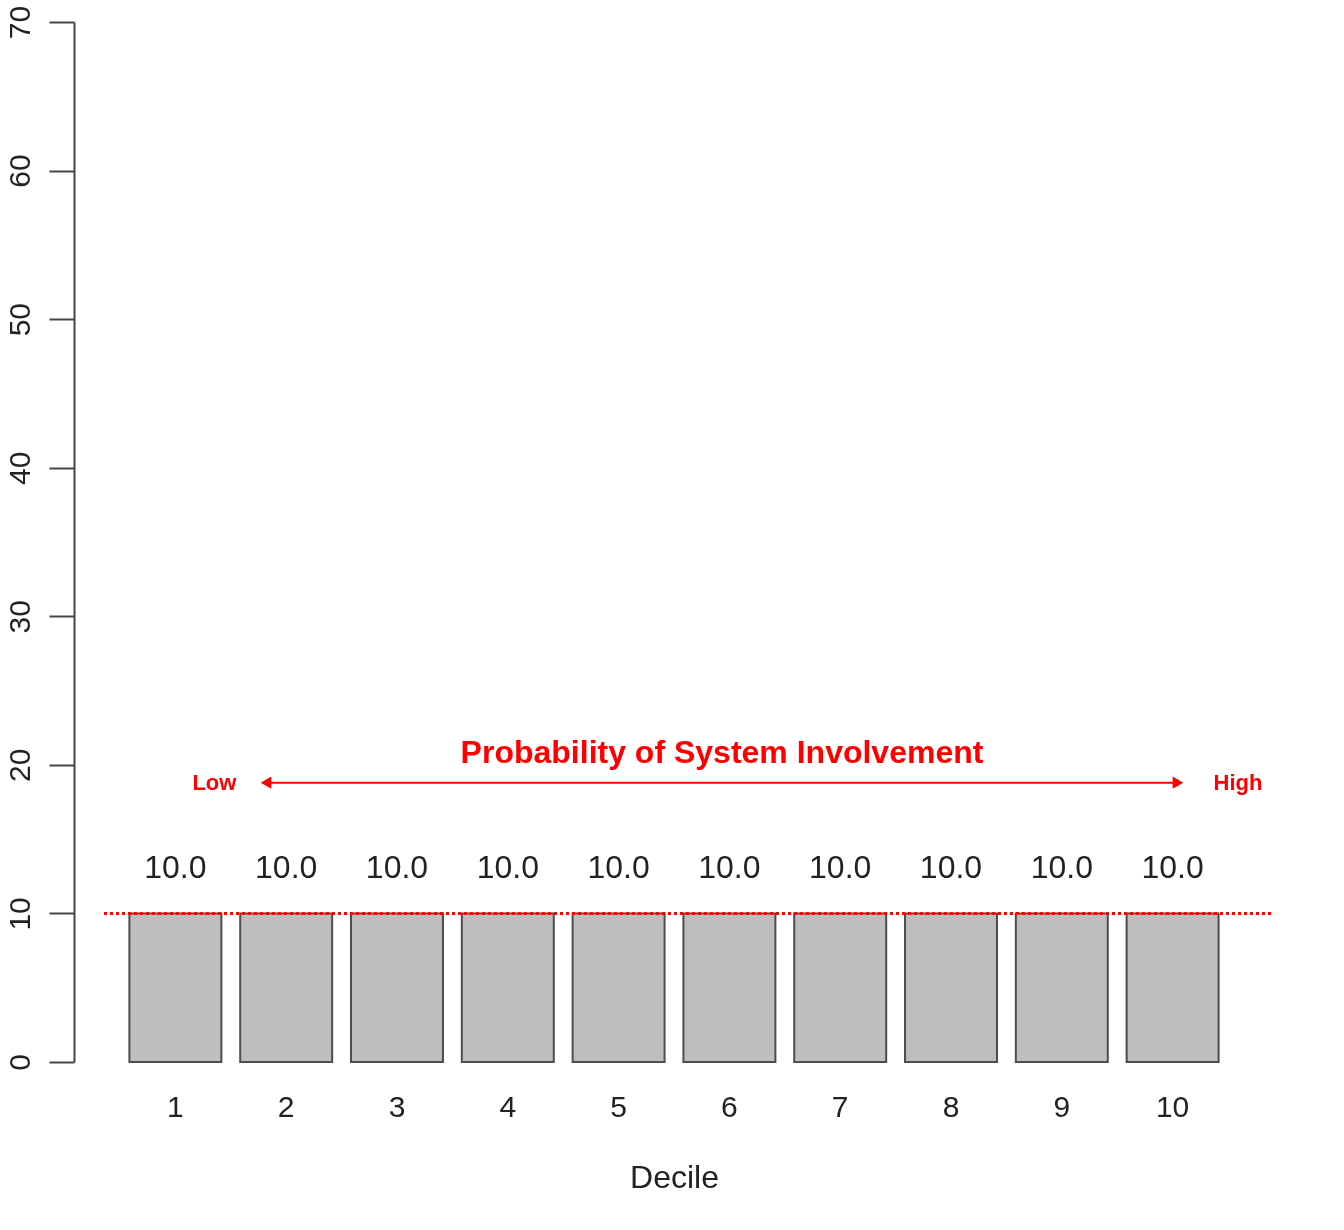 This screenshot has height=1230, width=1344. Describe the element at coordinates (840, 1106) in the screenshot. I see `x-tick-label: 7` at that location.